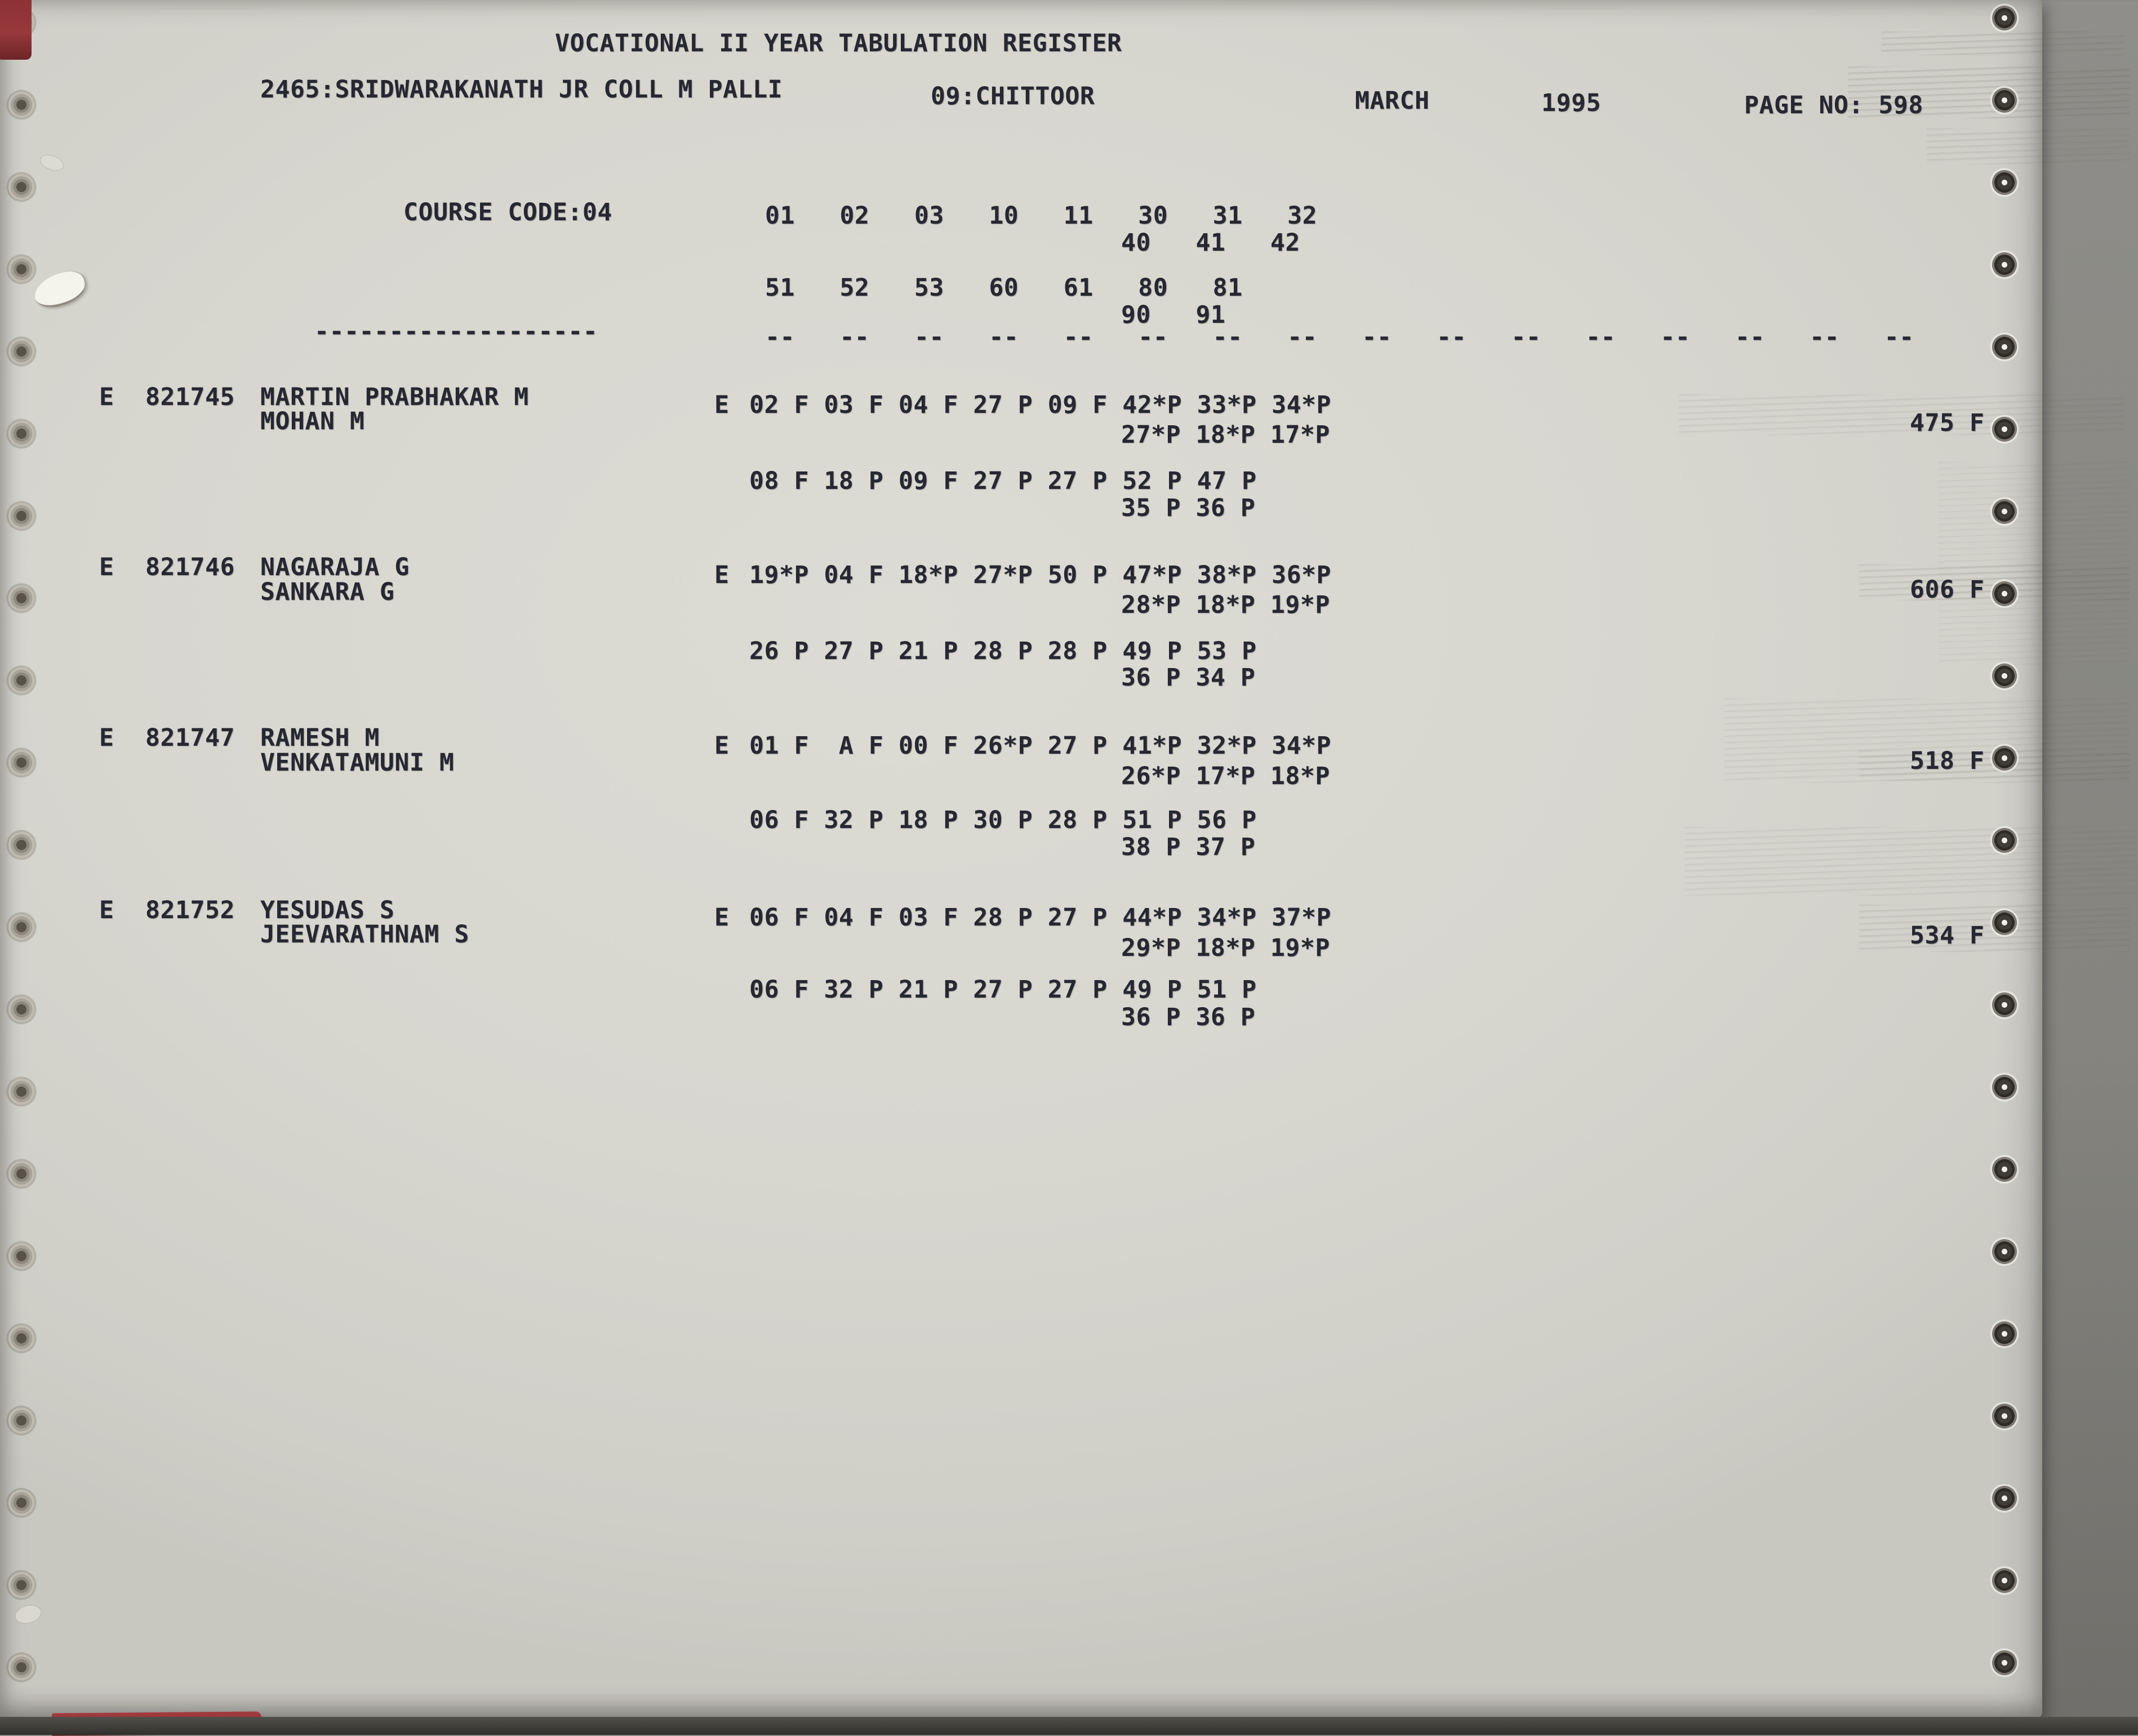  Describe the element at coordinates (1393, 101) in the screenshot. I see `exam-month: MARCH` at that location.